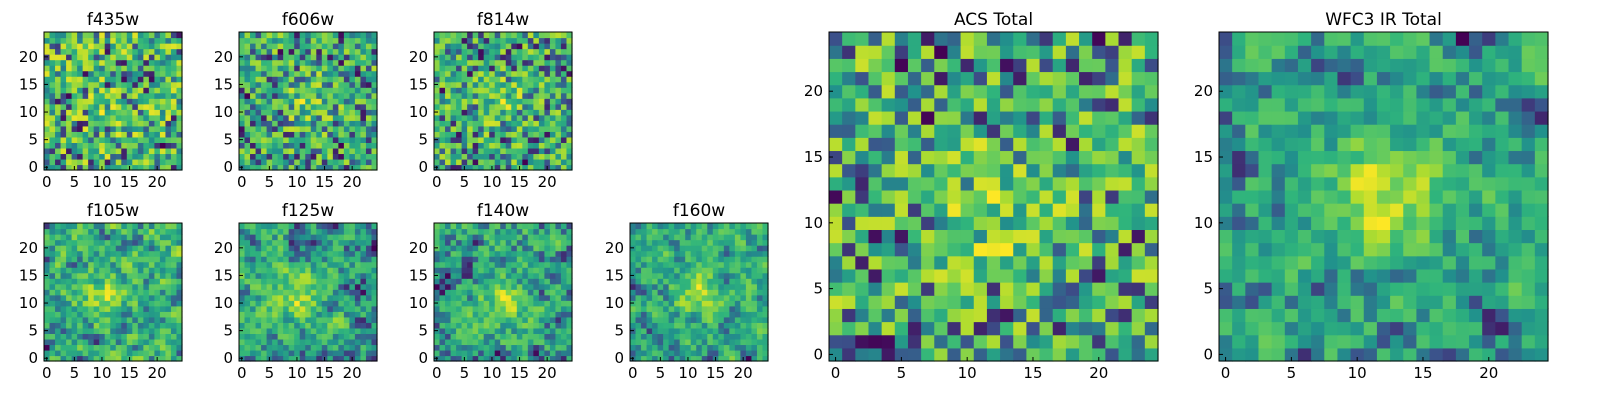 The height and width of the screenshot is (400, 1600). What do you see at coordinates (661, 373) in the screenshot?
I see `x-tick-label: 5` at bounding box center [661, 373].